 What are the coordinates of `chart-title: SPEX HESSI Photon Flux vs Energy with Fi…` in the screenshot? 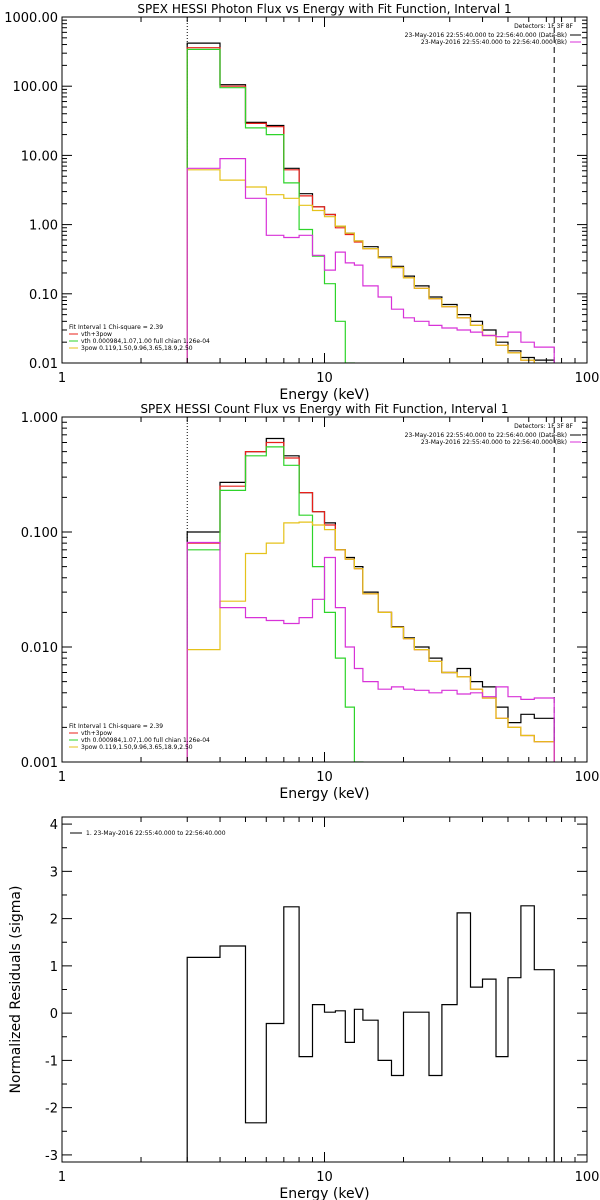 It's located at (324, 9).